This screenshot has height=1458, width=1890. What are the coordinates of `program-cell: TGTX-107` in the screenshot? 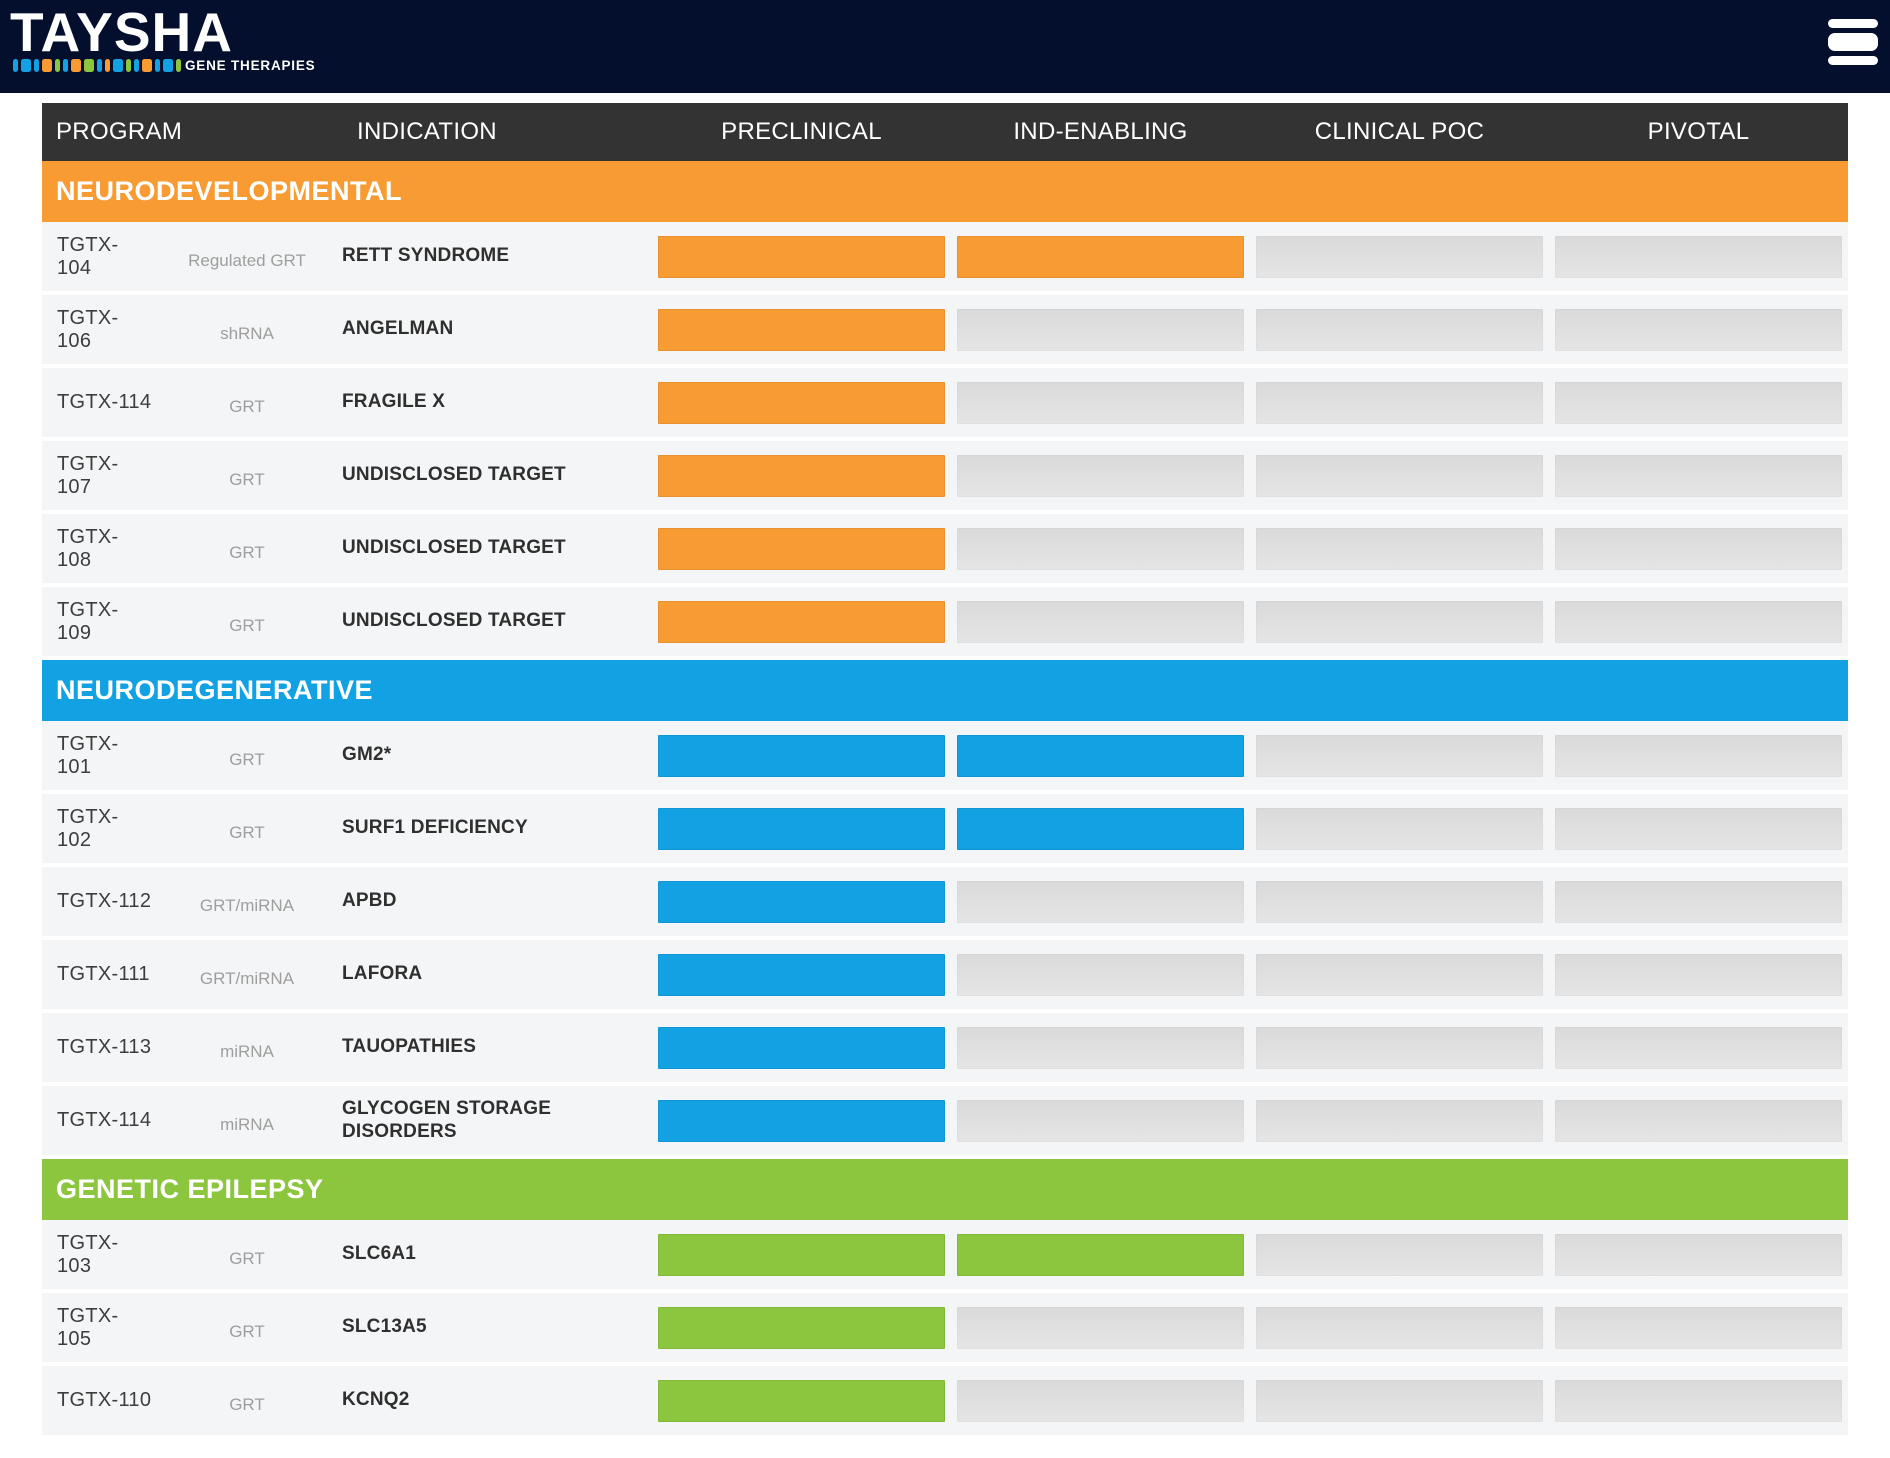 It's located at (88, 475).